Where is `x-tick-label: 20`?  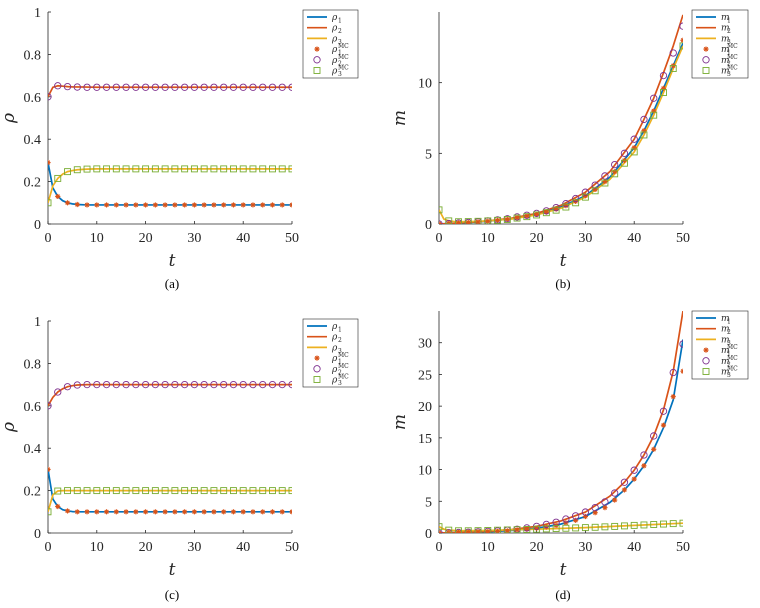 x-tick-label: 20 is located at coordinates (537, 238).